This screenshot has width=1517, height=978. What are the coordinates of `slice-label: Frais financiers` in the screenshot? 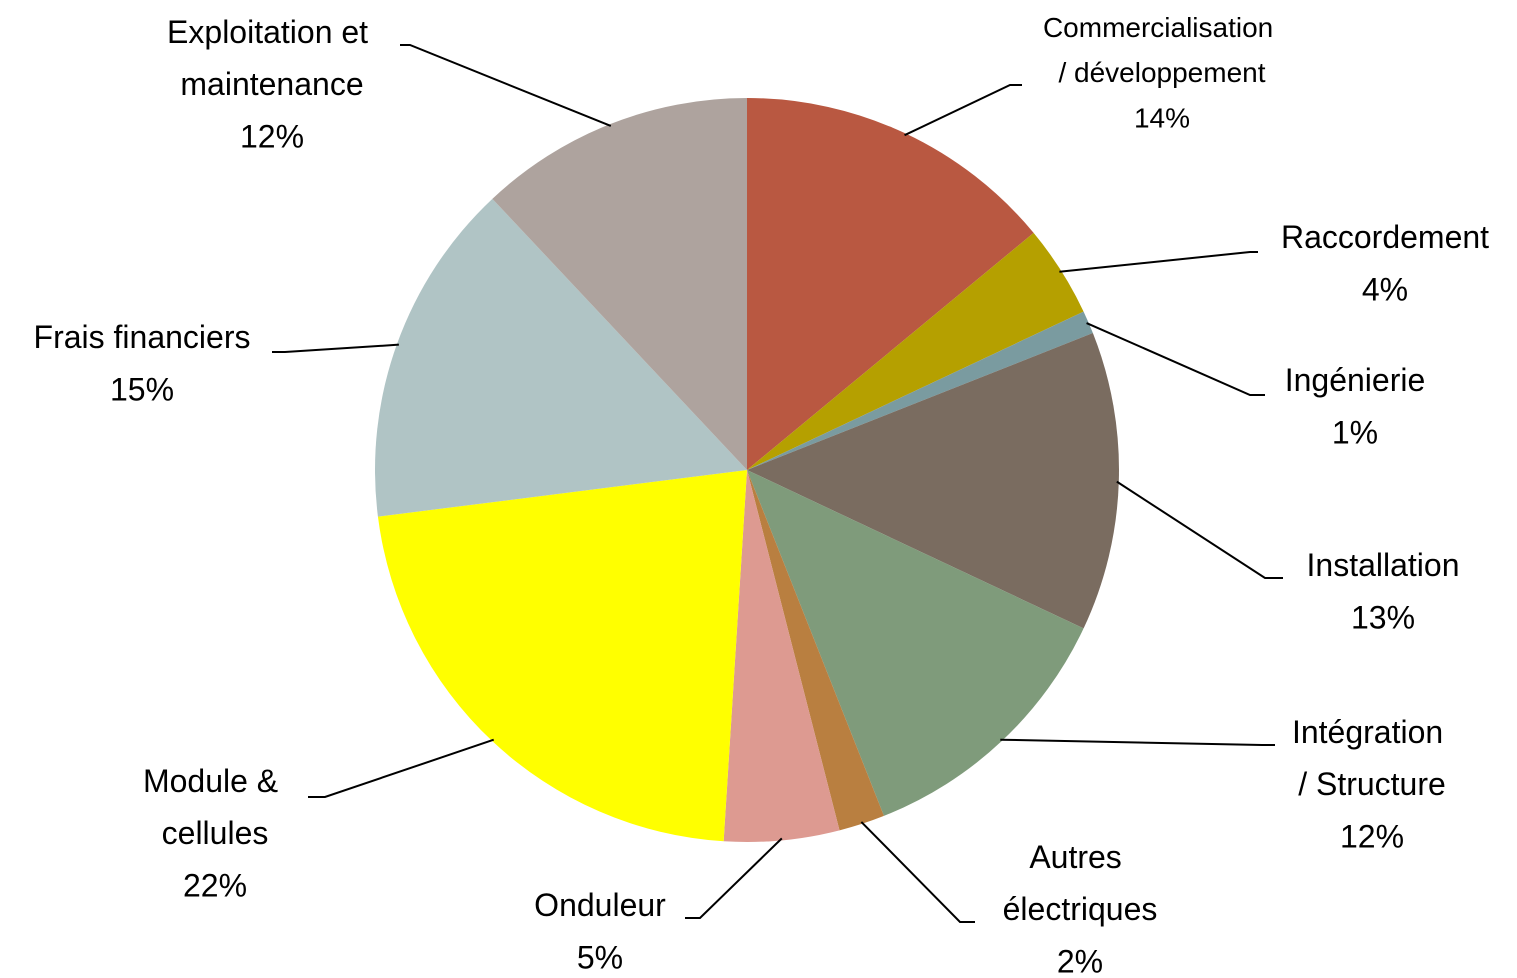 It's located at (142, 337).